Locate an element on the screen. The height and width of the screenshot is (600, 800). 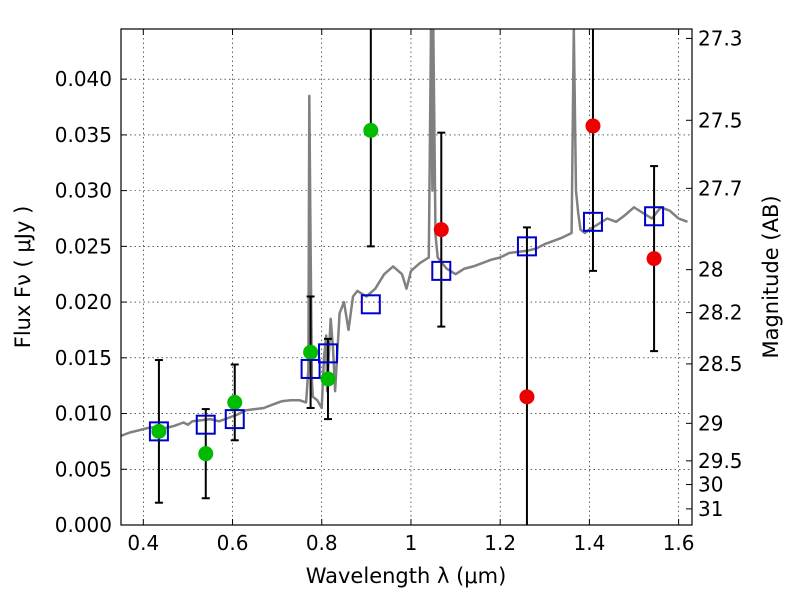
y-tick-label: 0.025 is located at coordinates (83, 246).